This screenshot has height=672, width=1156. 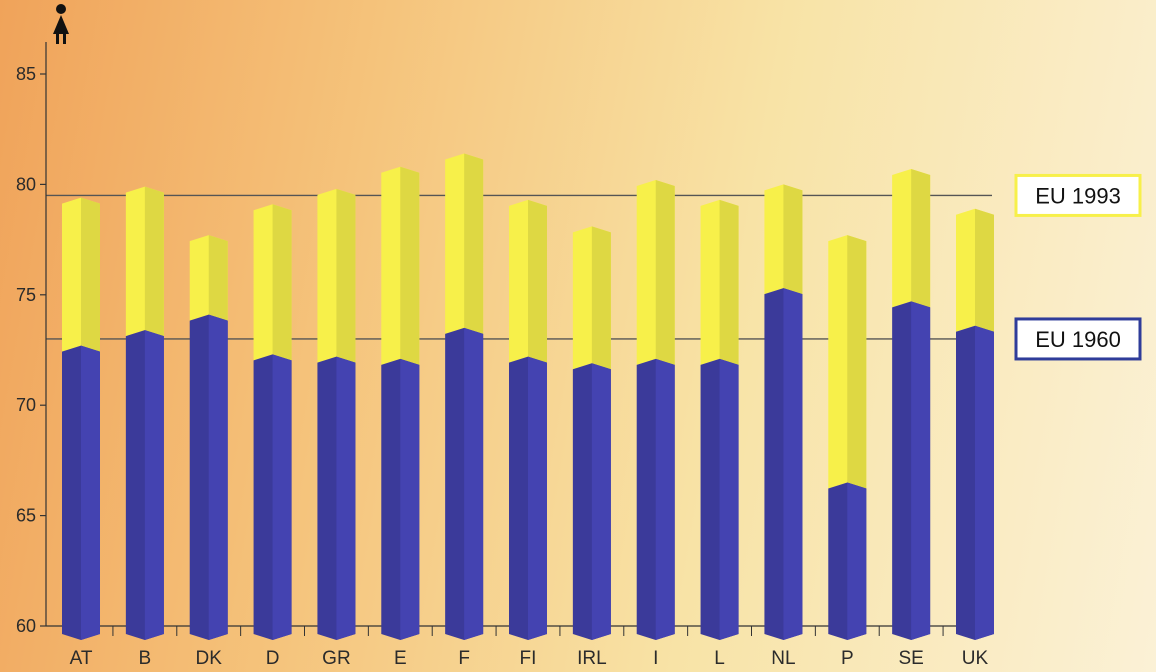 I want to click on bar-FI, so click(x=528, y=419).